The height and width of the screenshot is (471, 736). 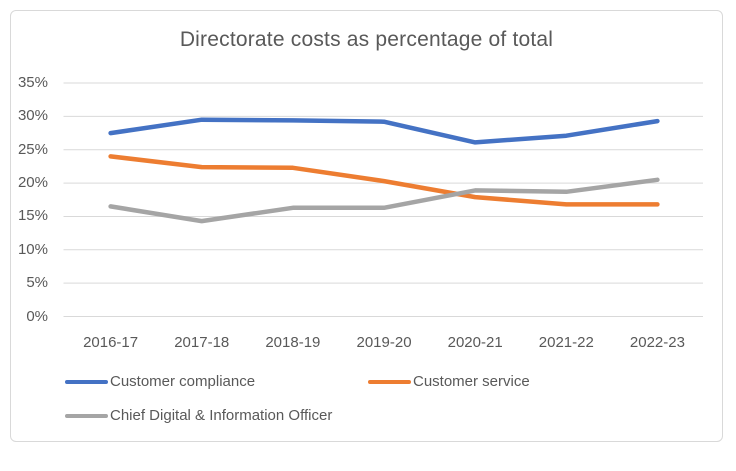 I want to click on y-tick-label: 10%, so click(x=32, y=249).